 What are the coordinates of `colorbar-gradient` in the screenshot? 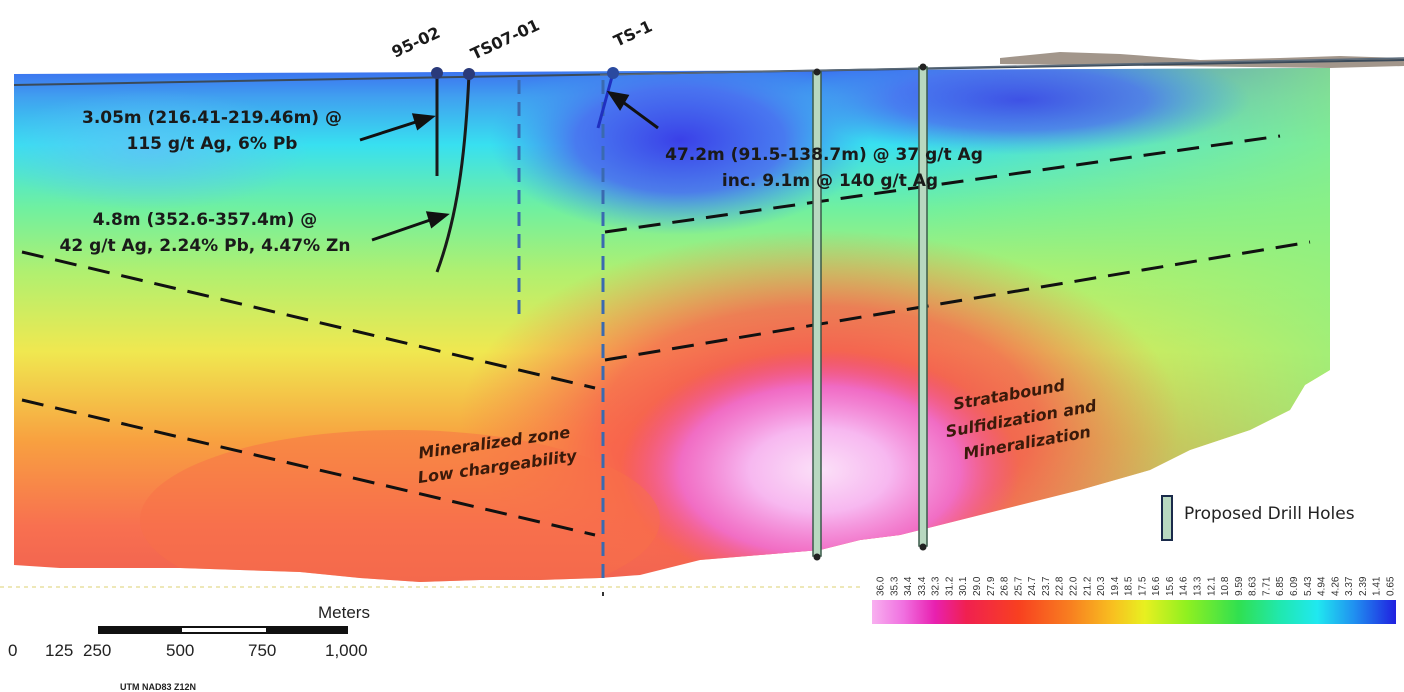 It's located at (1134, 612).